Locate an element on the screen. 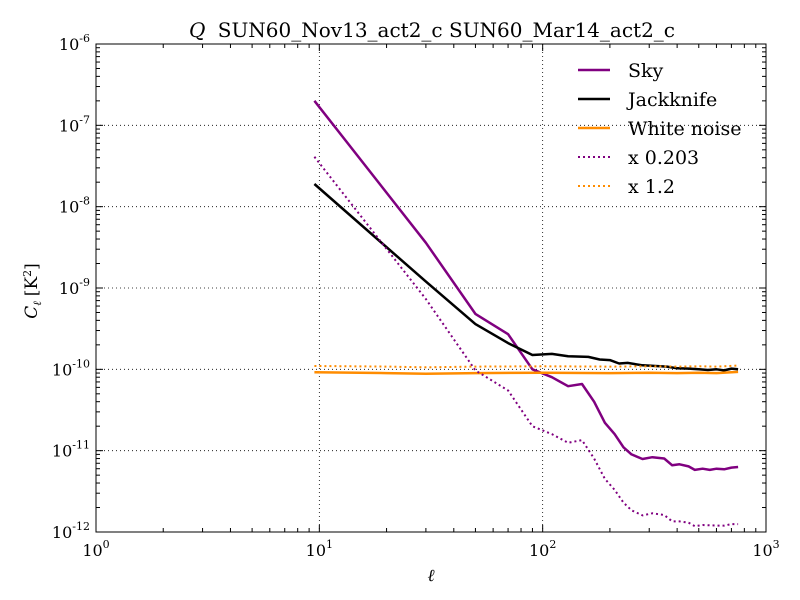  ylabel-sub: ℓ is located at coordinates (37, 303).